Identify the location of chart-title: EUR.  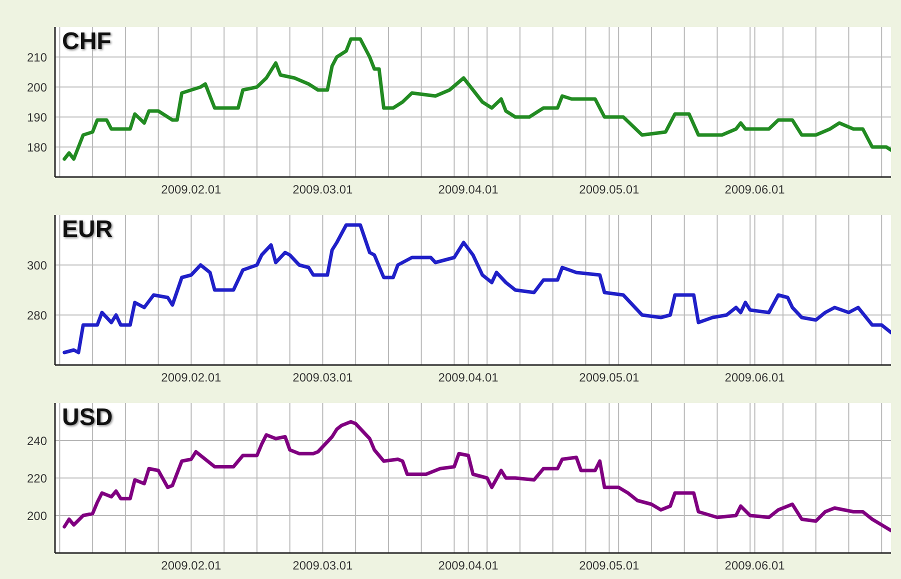
(87, 230).